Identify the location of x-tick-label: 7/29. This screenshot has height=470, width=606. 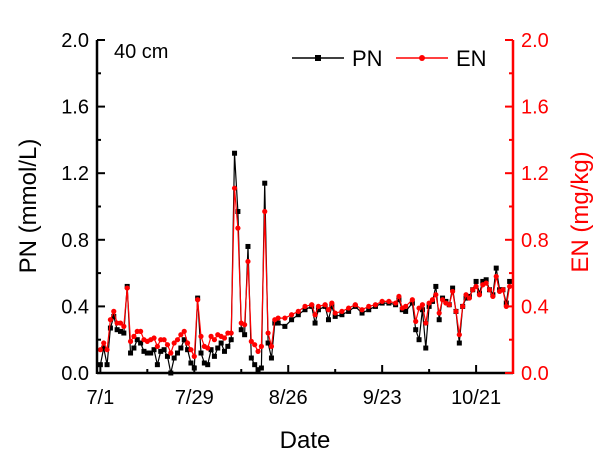
(194, 398).